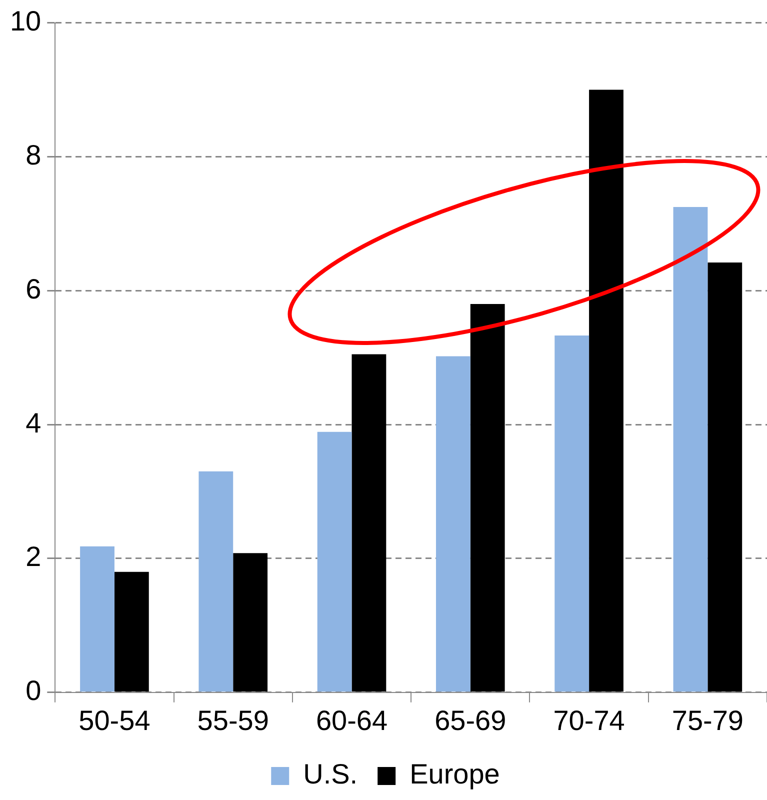 The height and width of the screenshot is (800, 767). What do you see at coordinates (455, 774) in the screenshot?
I see `legend-label: Europe` at bounding box center [455, 774].